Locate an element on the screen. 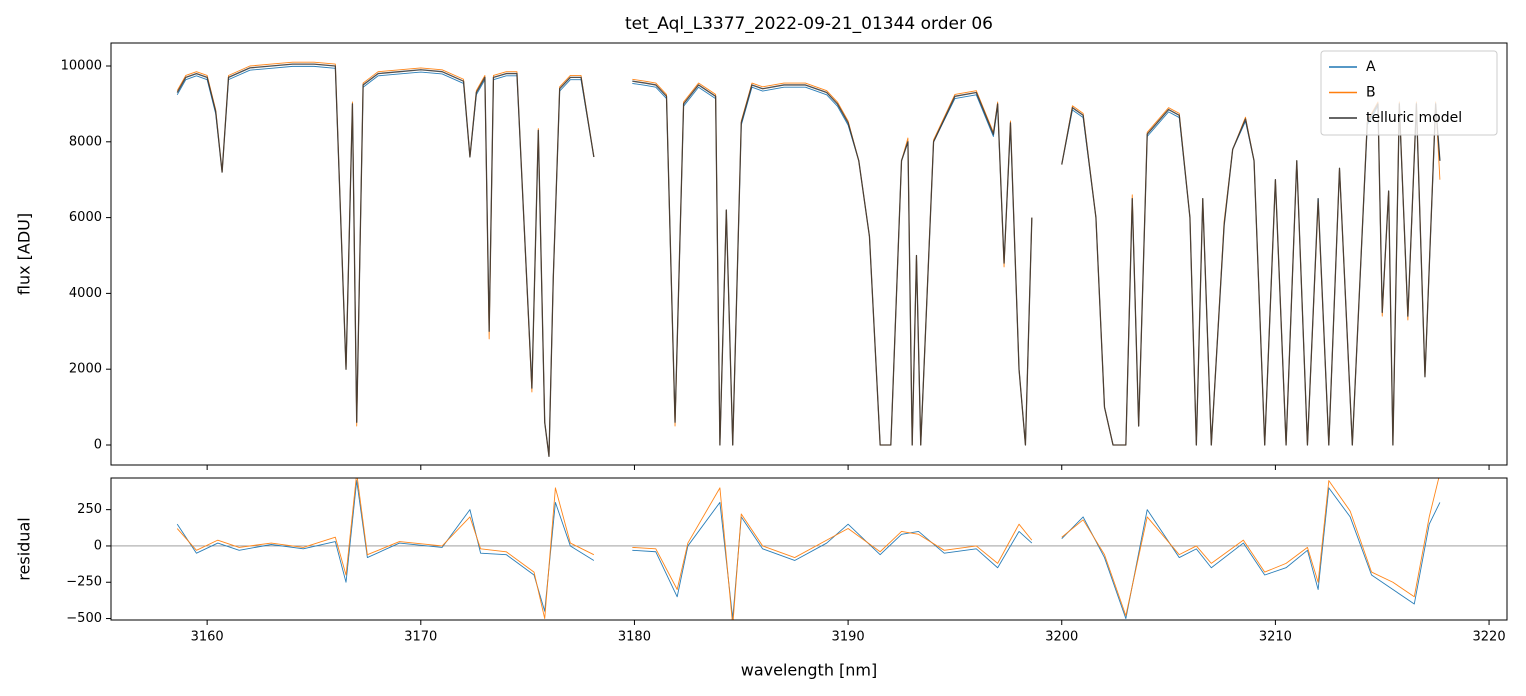 This screenshot has width=1526, height=696. x-tick-label: 3210 is located at coordinates (1275, 637).